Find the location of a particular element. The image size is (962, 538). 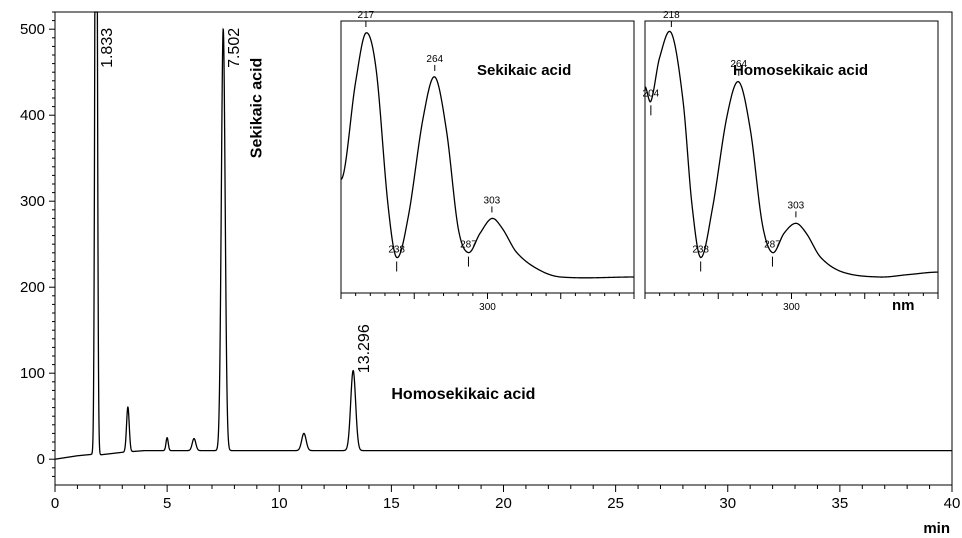

inset-2-x-axis: 300 is located at coordinates (791, 303).